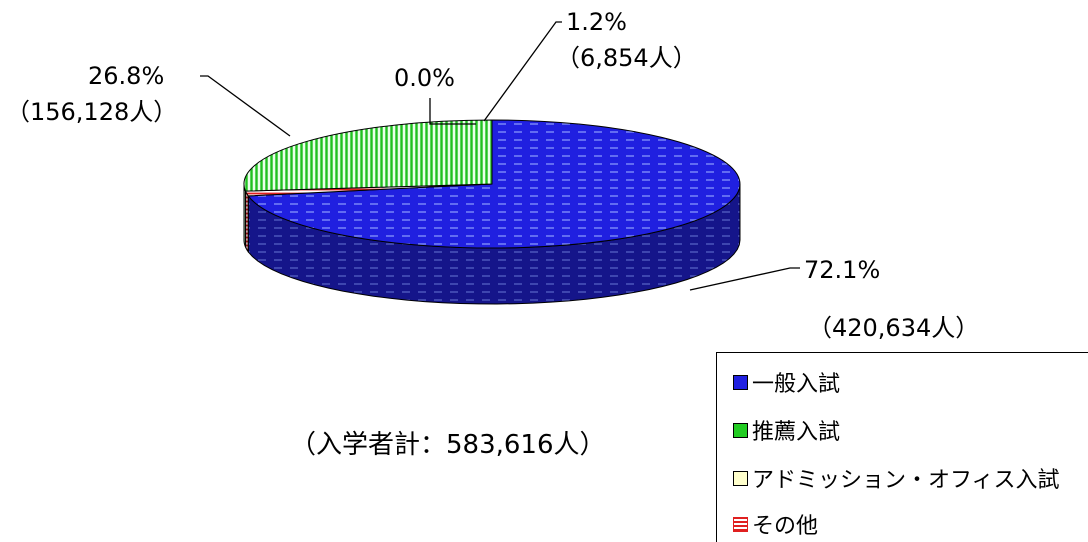  Describe the element at coordinates (740, 430) in the screenshot. I see `legend-swatch-recommend` at that location.